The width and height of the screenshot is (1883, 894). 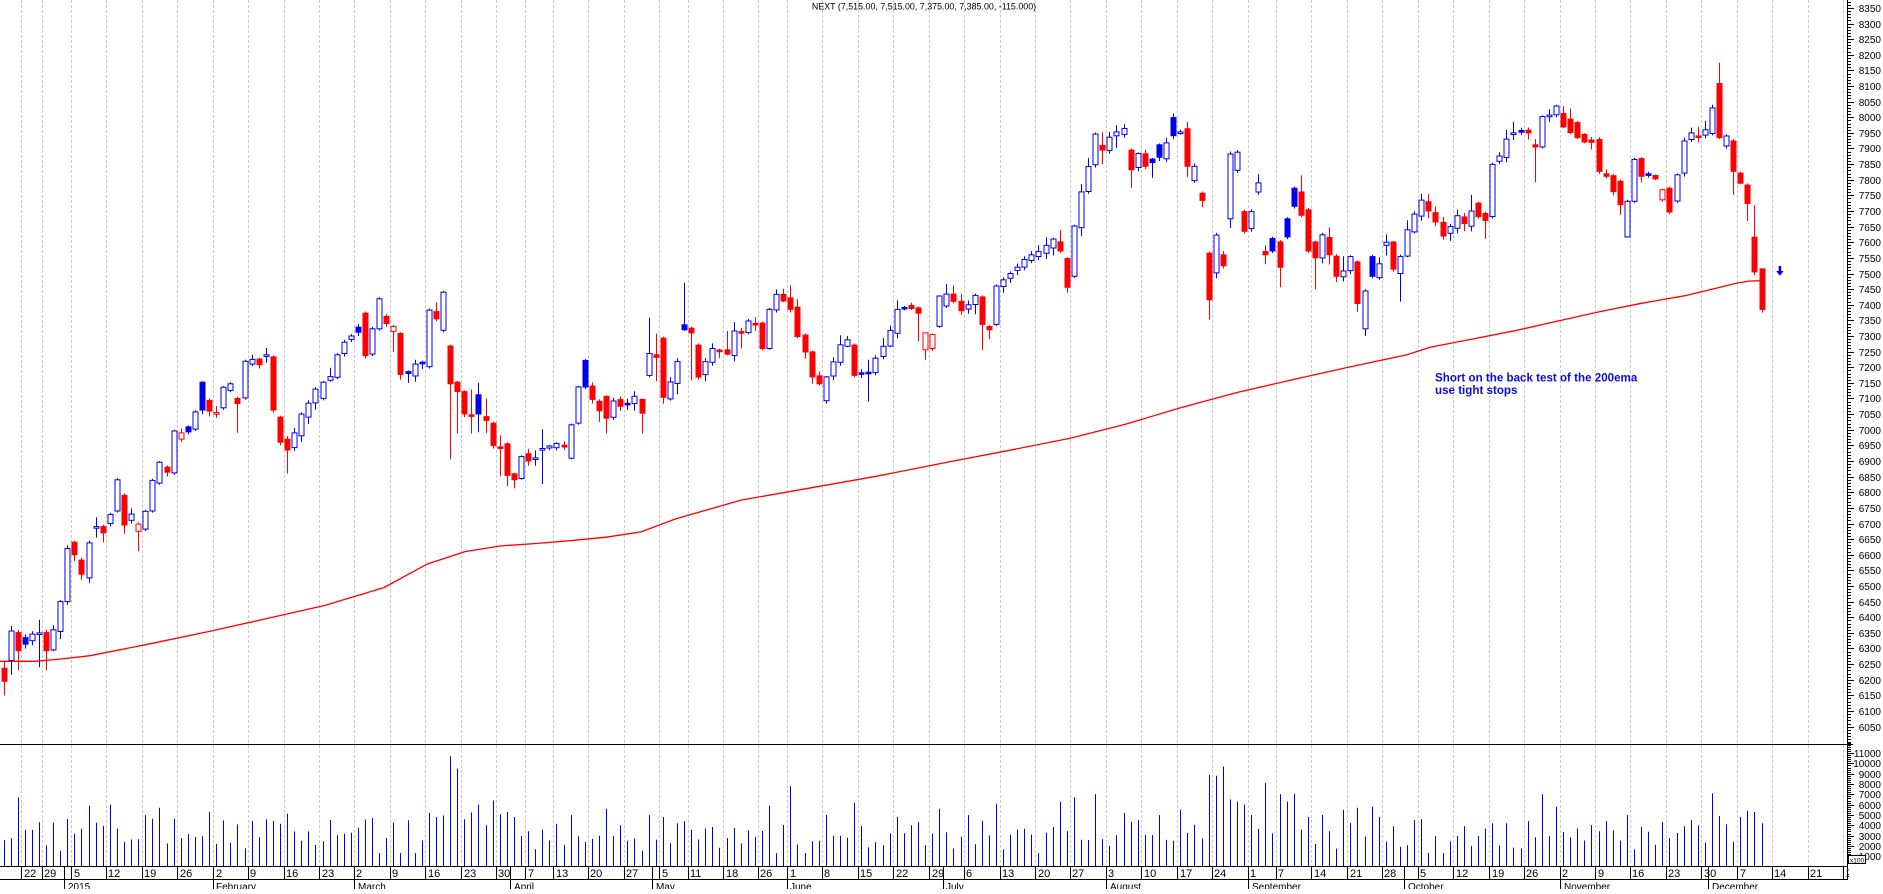 What do you see at coordinates (1870, 337) in the screenshot?
I see `svg-text: 7300` at bounding box center [1870, 337].